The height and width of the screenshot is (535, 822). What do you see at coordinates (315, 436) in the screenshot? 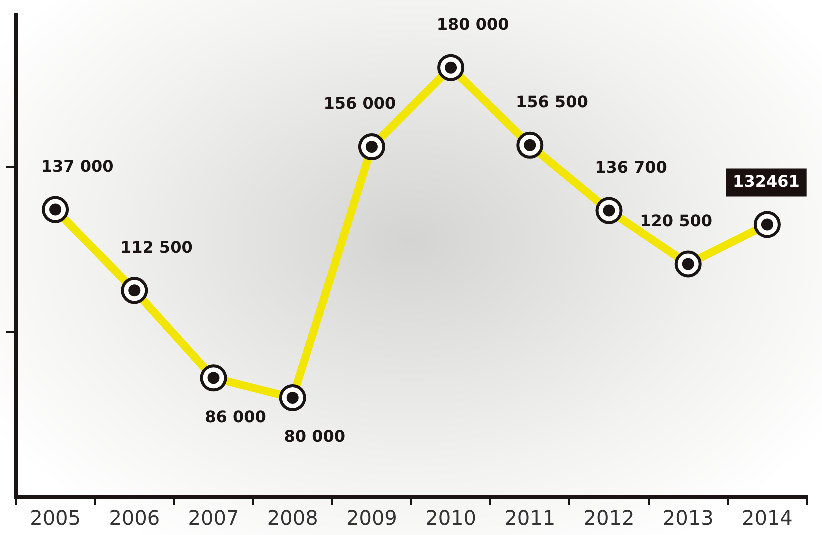
I see `data-label: 80 000` at bounding box center [315, 436].